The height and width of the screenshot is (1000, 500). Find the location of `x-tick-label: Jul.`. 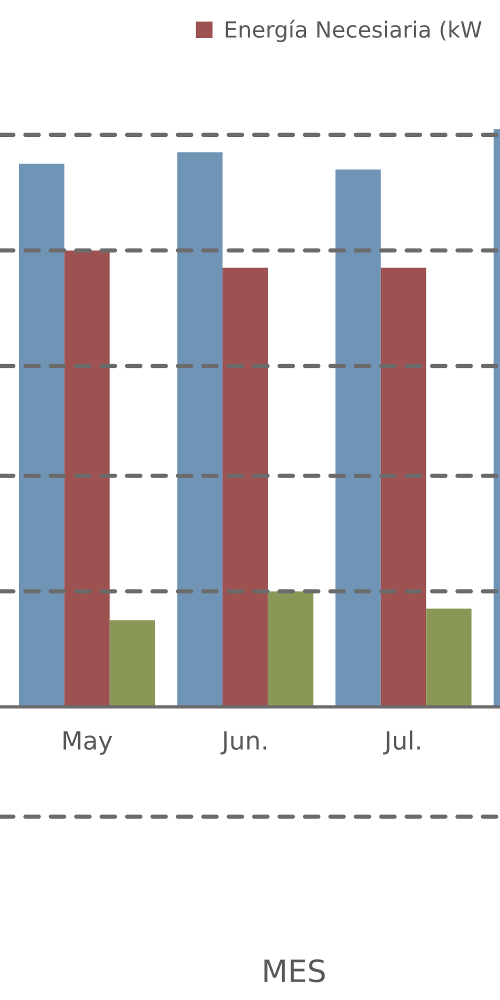

x-tick-label: Jul. is located at coordinates (401, 742).